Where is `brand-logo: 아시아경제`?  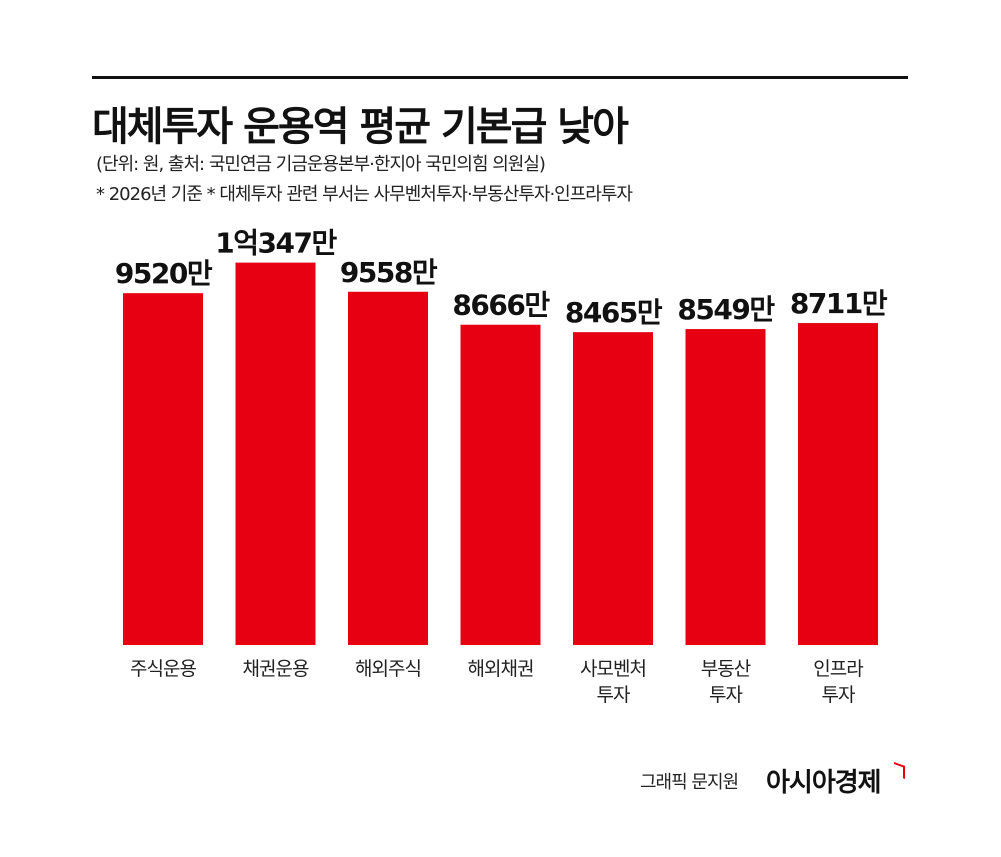 brand-logo: 아시아경제 is located at coordinates (824, 783).